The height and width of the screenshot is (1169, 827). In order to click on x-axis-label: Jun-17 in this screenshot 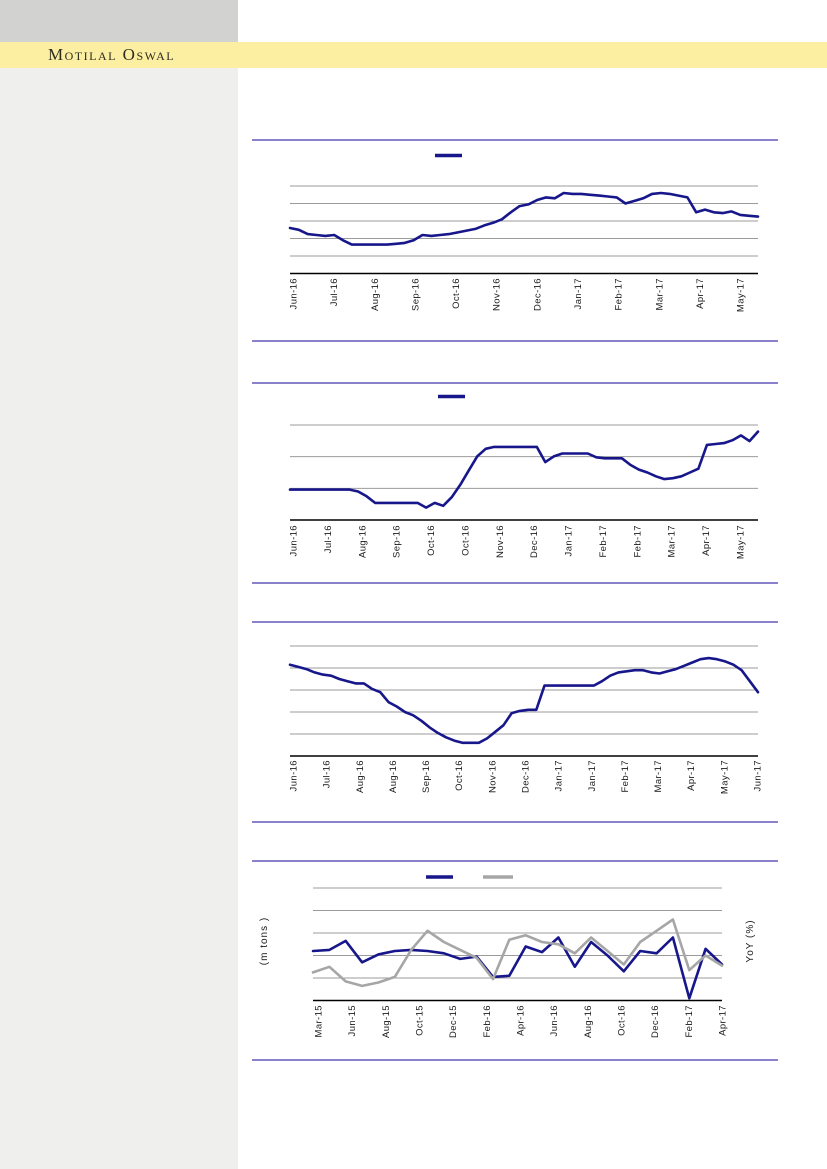, I will do `click(757, 775)`.